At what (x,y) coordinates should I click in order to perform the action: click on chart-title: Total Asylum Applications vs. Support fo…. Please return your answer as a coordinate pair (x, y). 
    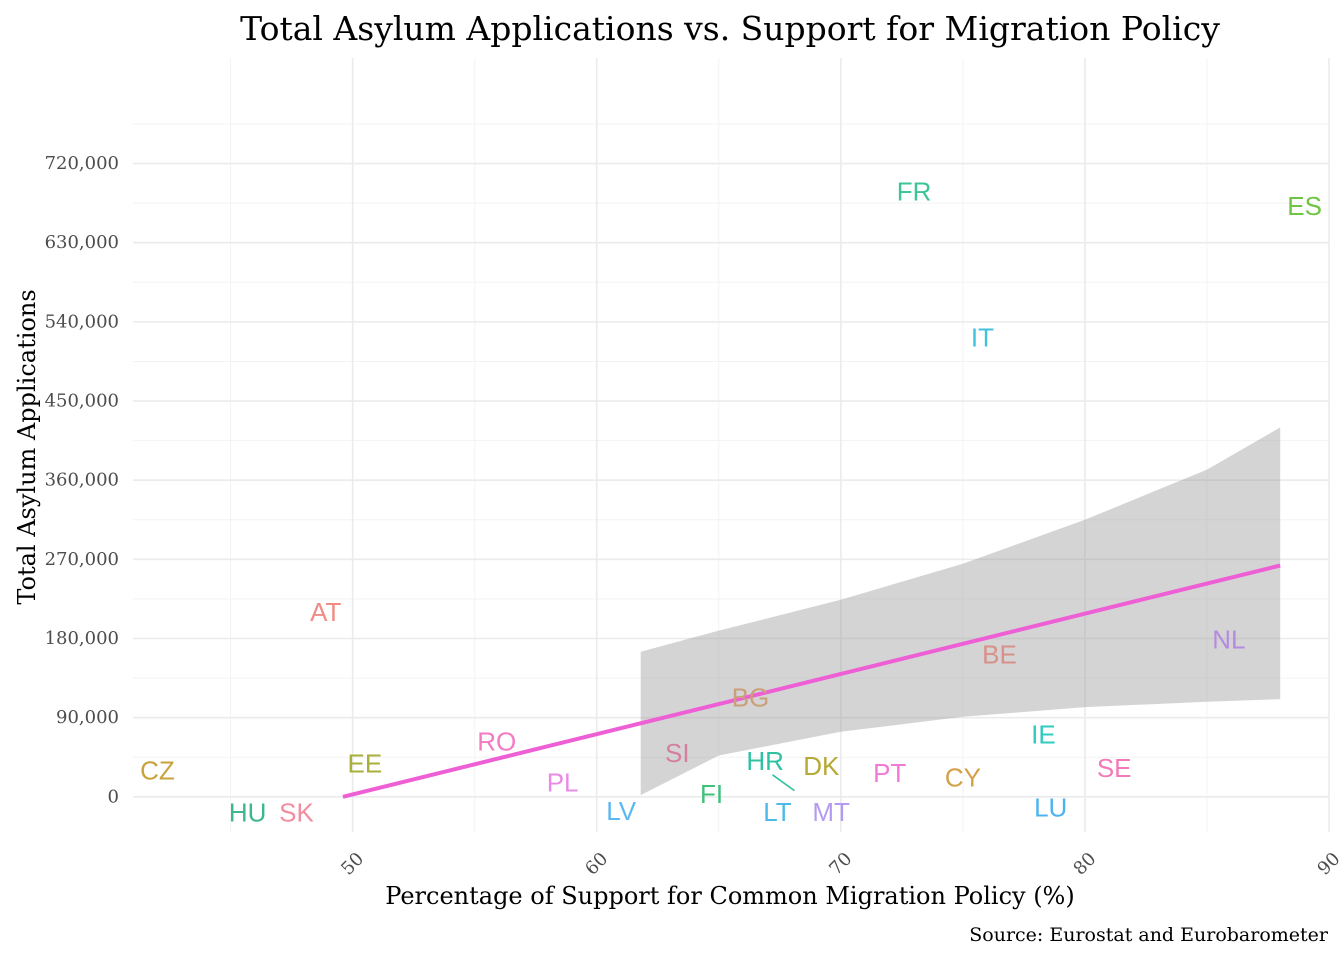
    Looking at the image, I should click on (730, 28).